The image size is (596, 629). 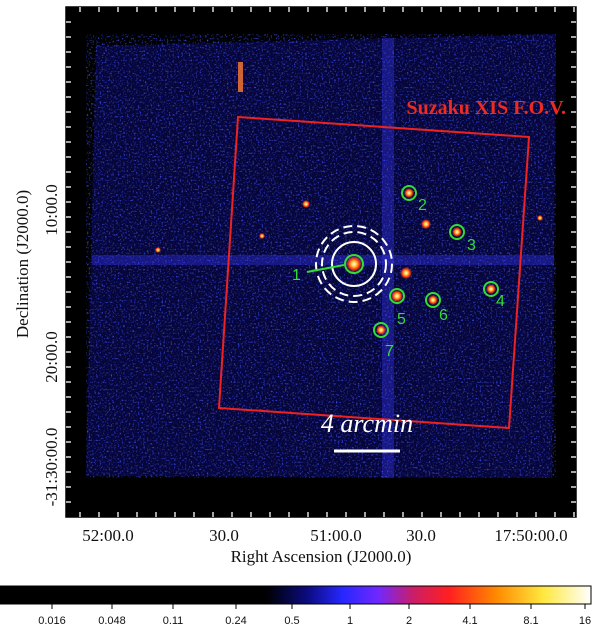 What do you see at coordinates (235, 621) in the screenshot?
I see `colorbar-tick-label: 0.24` at bounding box center [235, 621].